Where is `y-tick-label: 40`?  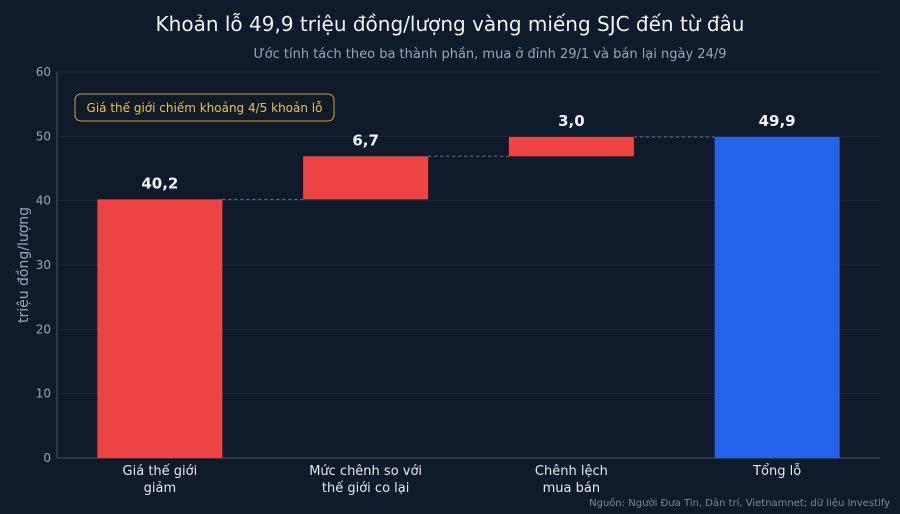 y-tick-label: 40 is located at coordinates (43, 201).